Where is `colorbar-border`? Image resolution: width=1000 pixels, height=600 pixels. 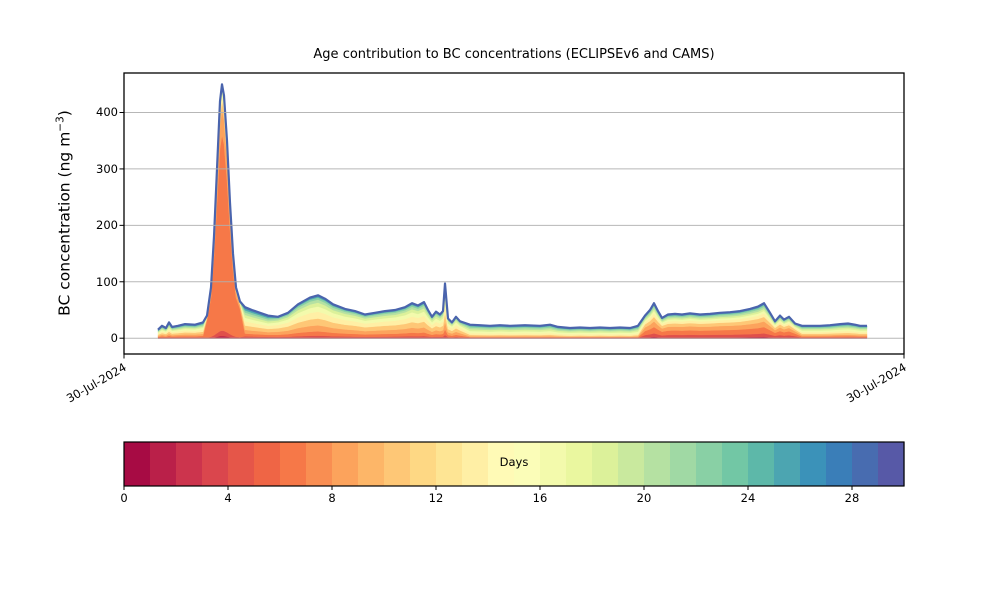
colorbar-border is located at coordinates (514, 464).